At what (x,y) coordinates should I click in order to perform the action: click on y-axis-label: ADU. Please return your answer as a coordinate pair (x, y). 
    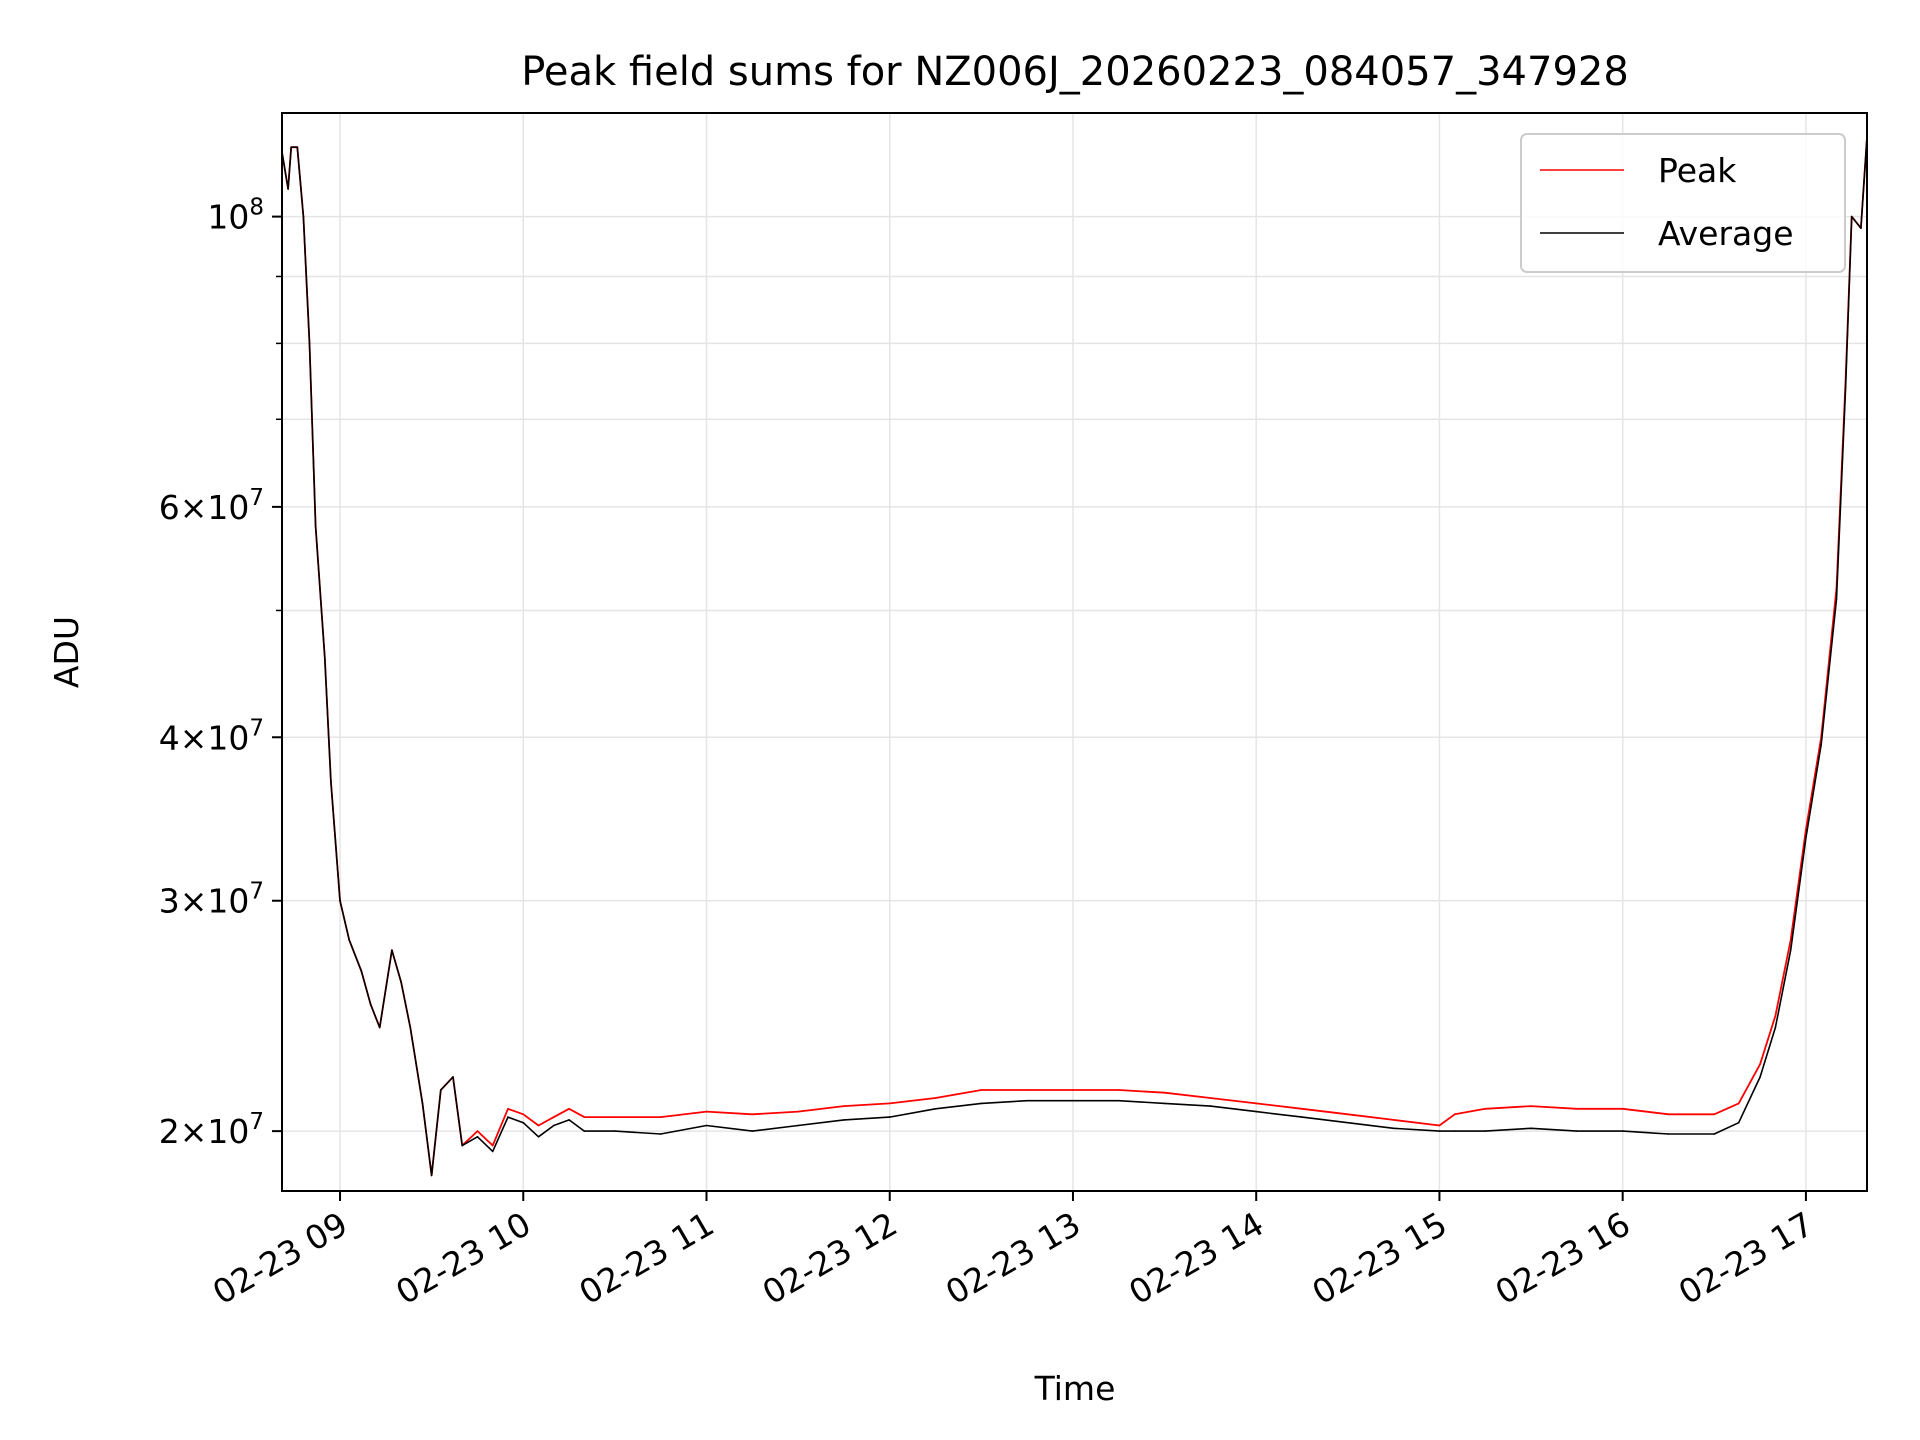
    Looking at the image, I should click on (66, 652).